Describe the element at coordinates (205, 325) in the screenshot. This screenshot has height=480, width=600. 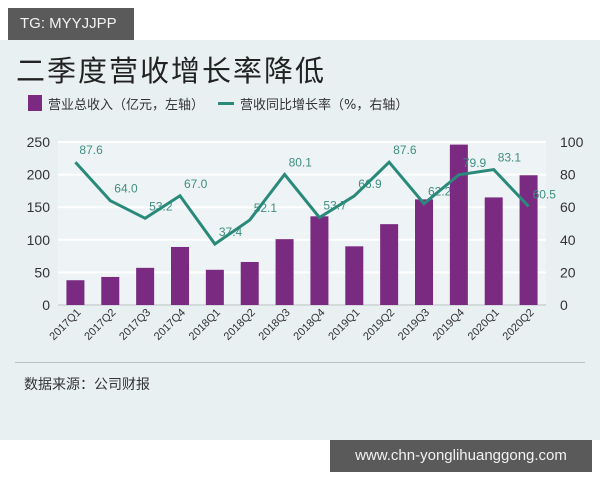
I see `x-axis-tick: 2018Q1` at that location.